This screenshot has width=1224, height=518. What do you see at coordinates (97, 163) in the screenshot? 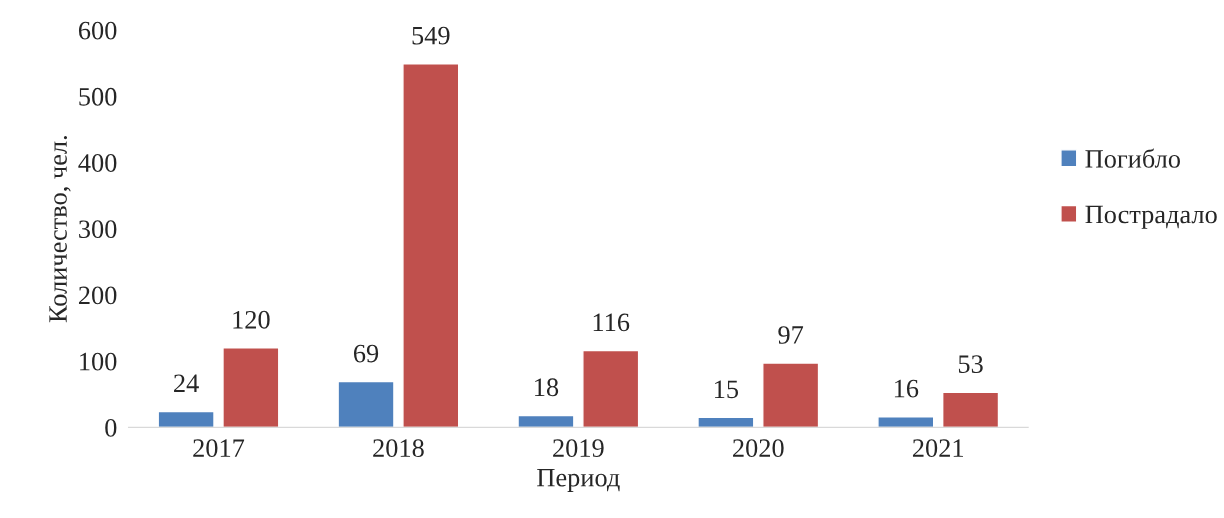
I see `y-tick-label: 400` at bounding box center [97, 163].